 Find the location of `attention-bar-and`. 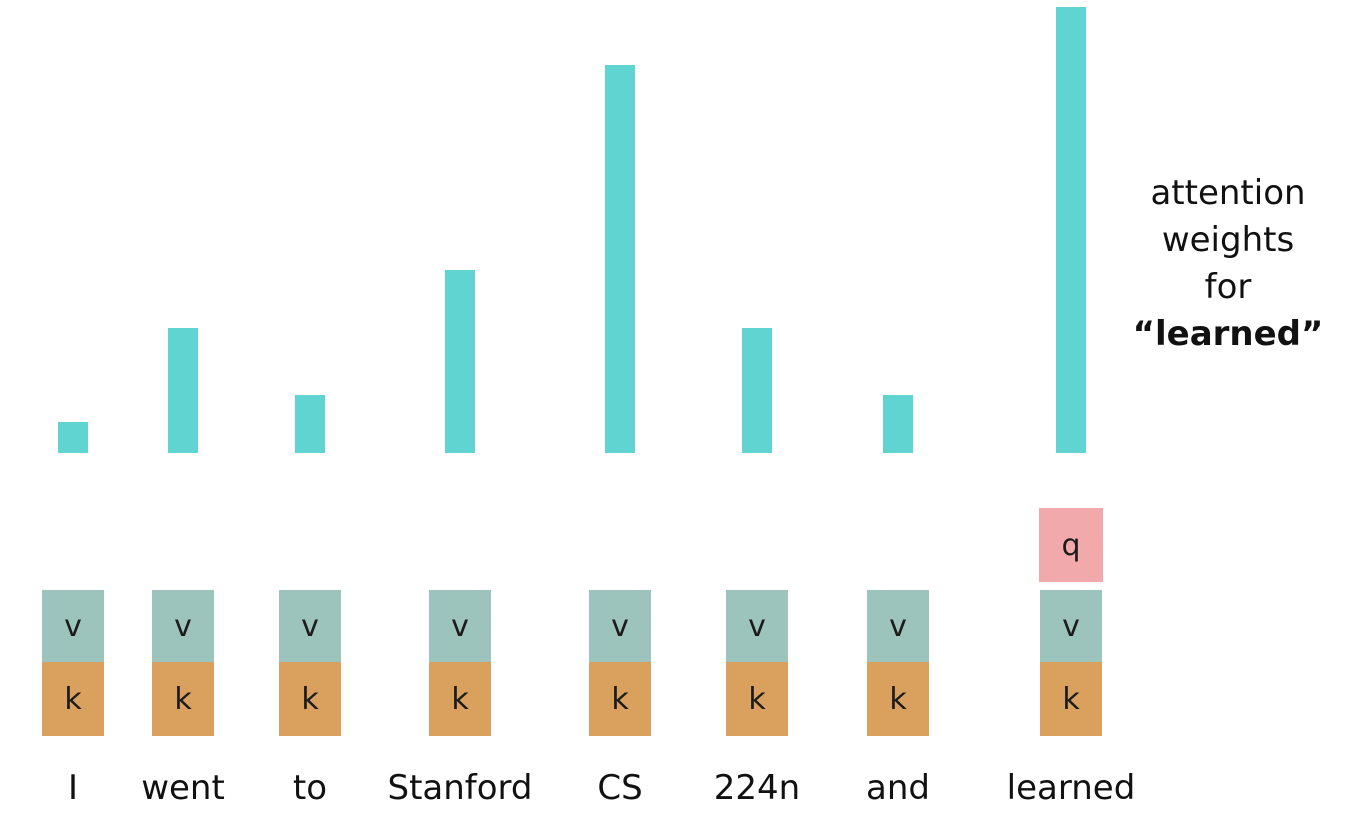

attention-bar-and is located at coordinates (898, 424).